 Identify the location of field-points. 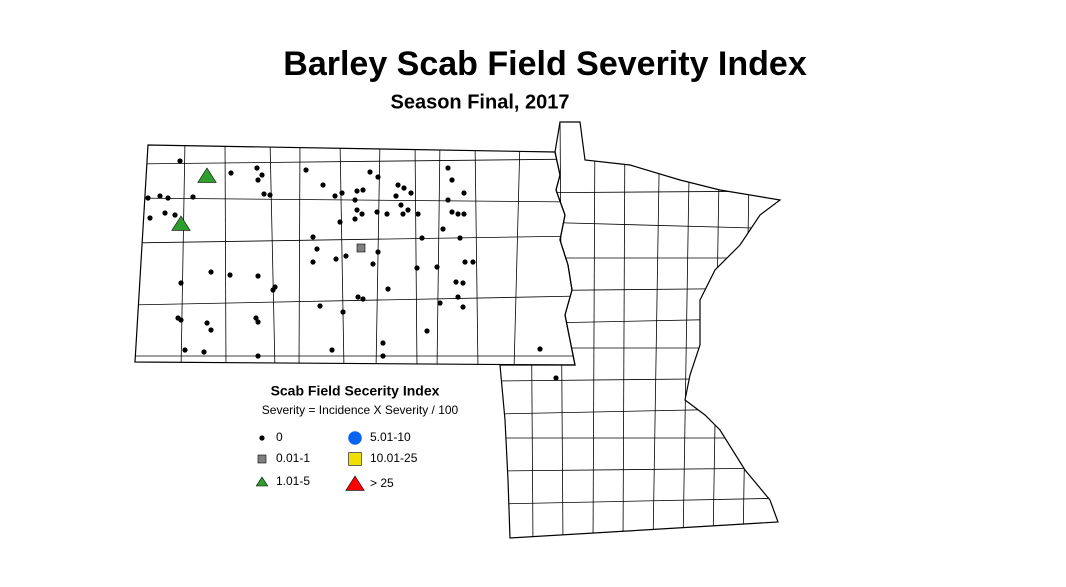
(352, 269).